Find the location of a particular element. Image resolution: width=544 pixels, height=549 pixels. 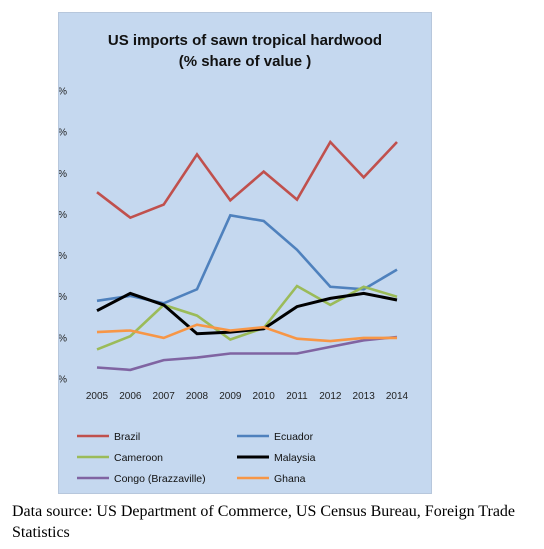

series-line-malaysia is located at coordinates (247, 313).